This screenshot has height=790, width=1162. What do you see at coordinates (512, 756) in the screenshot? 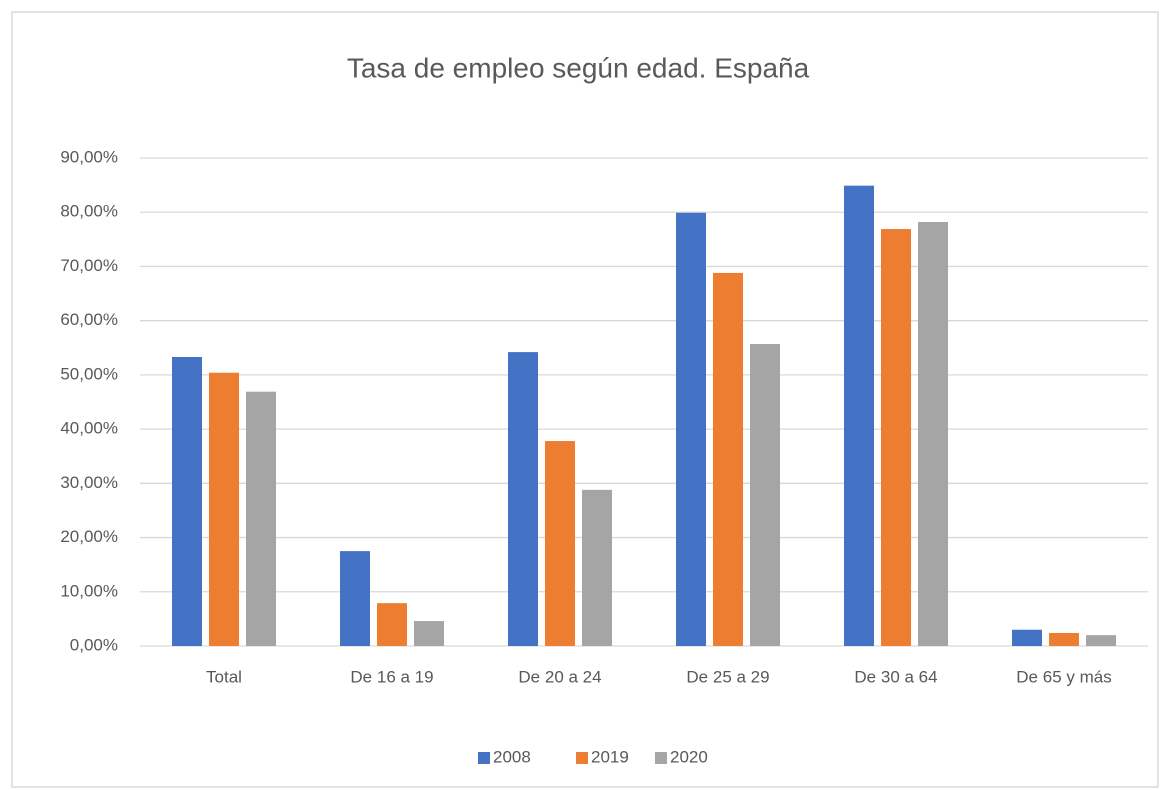
I see `legend-label: 2008` at bounding box center [512, 756].